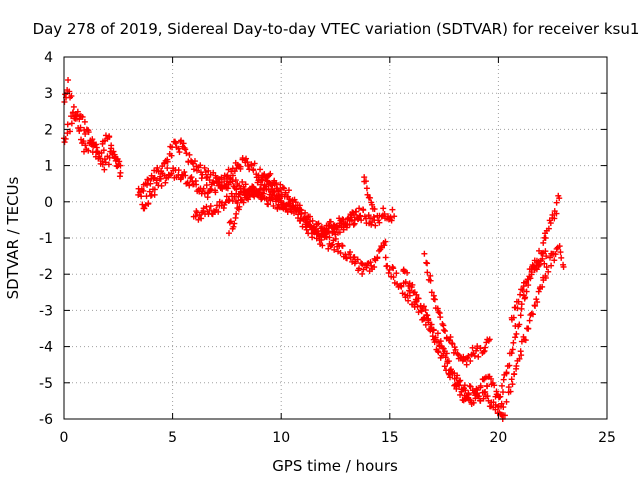  Describe the element at coordinates (498, 438) in the screenshot. I see `x-tick-label: 20` at that location.